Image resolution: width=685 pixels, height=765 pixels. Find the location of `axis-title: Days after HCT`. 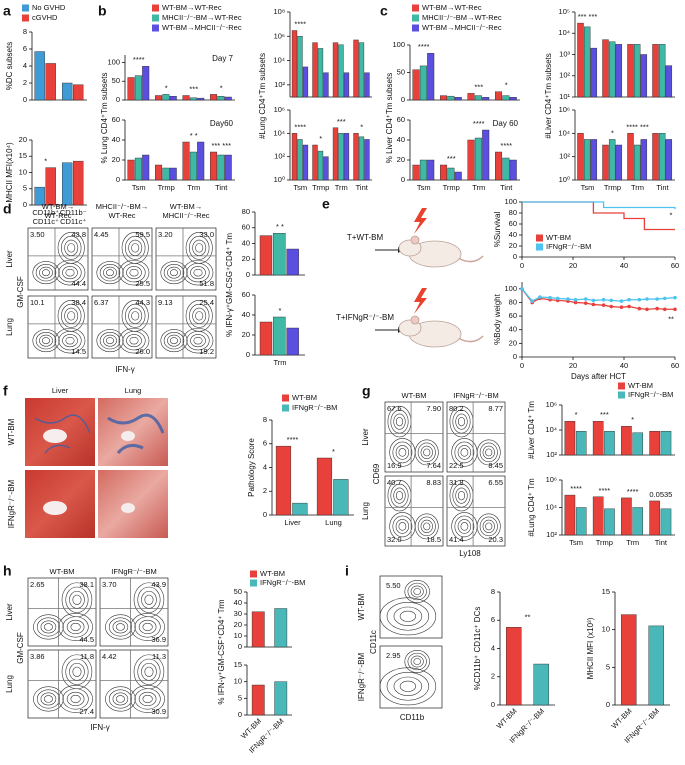

axis-title: Days after HCT is located at coordinates (598, 376).